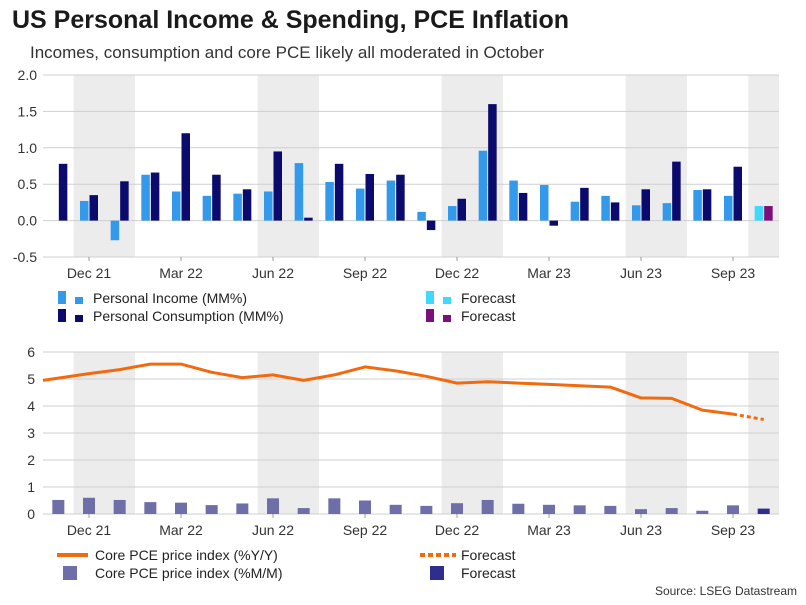  What do you see at coordinates (457, 273) in the screenshot?
I see `chart1-x-tick-label: Dec 22` at bounding box center [457, 273].